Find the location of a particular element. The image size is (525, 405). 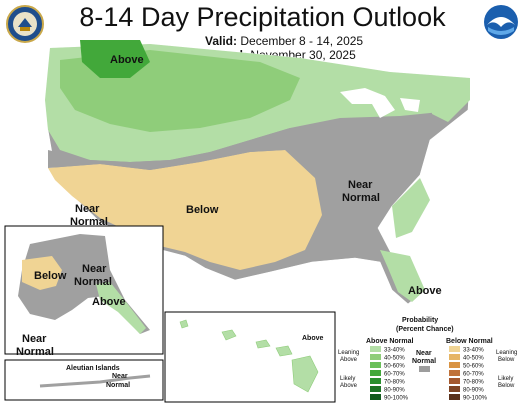

great-lakes is located at coordinates (380, 103).